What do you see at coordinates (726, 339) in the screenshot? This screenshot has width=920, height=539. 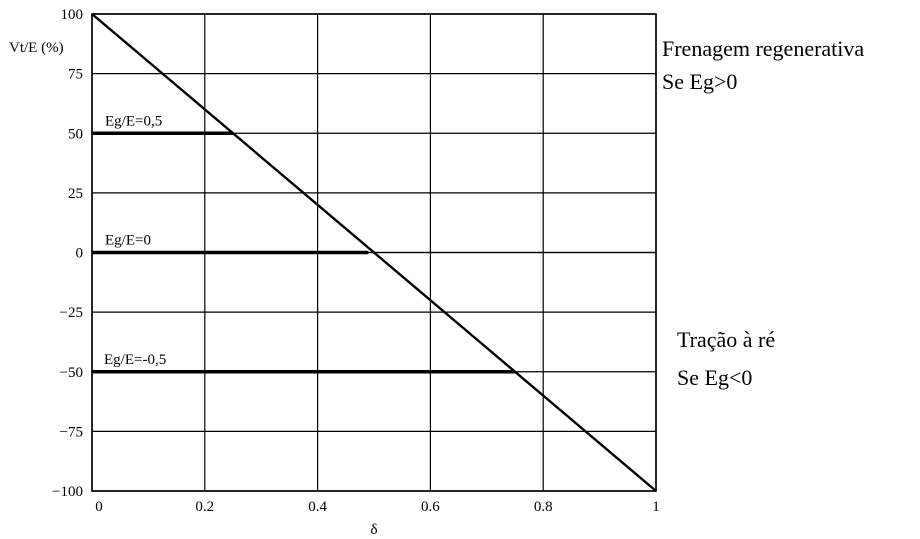 I see `annotation-bottom-line-1: Tração à ré` at bounding box center [726, 339].